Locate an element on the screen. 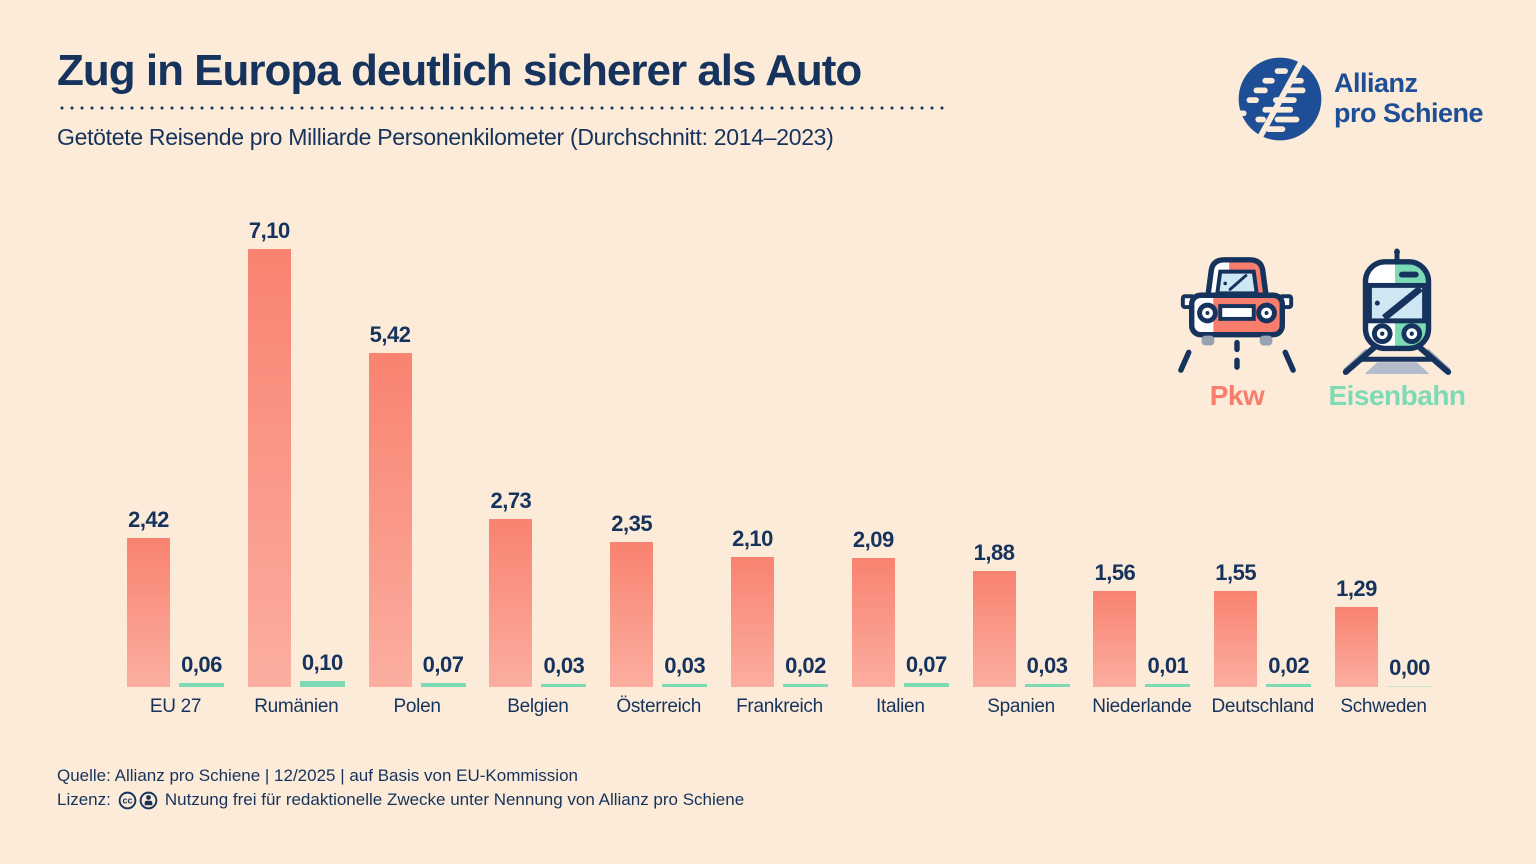  rail-value-label: 0,10 is located at coordinates (322, 662).